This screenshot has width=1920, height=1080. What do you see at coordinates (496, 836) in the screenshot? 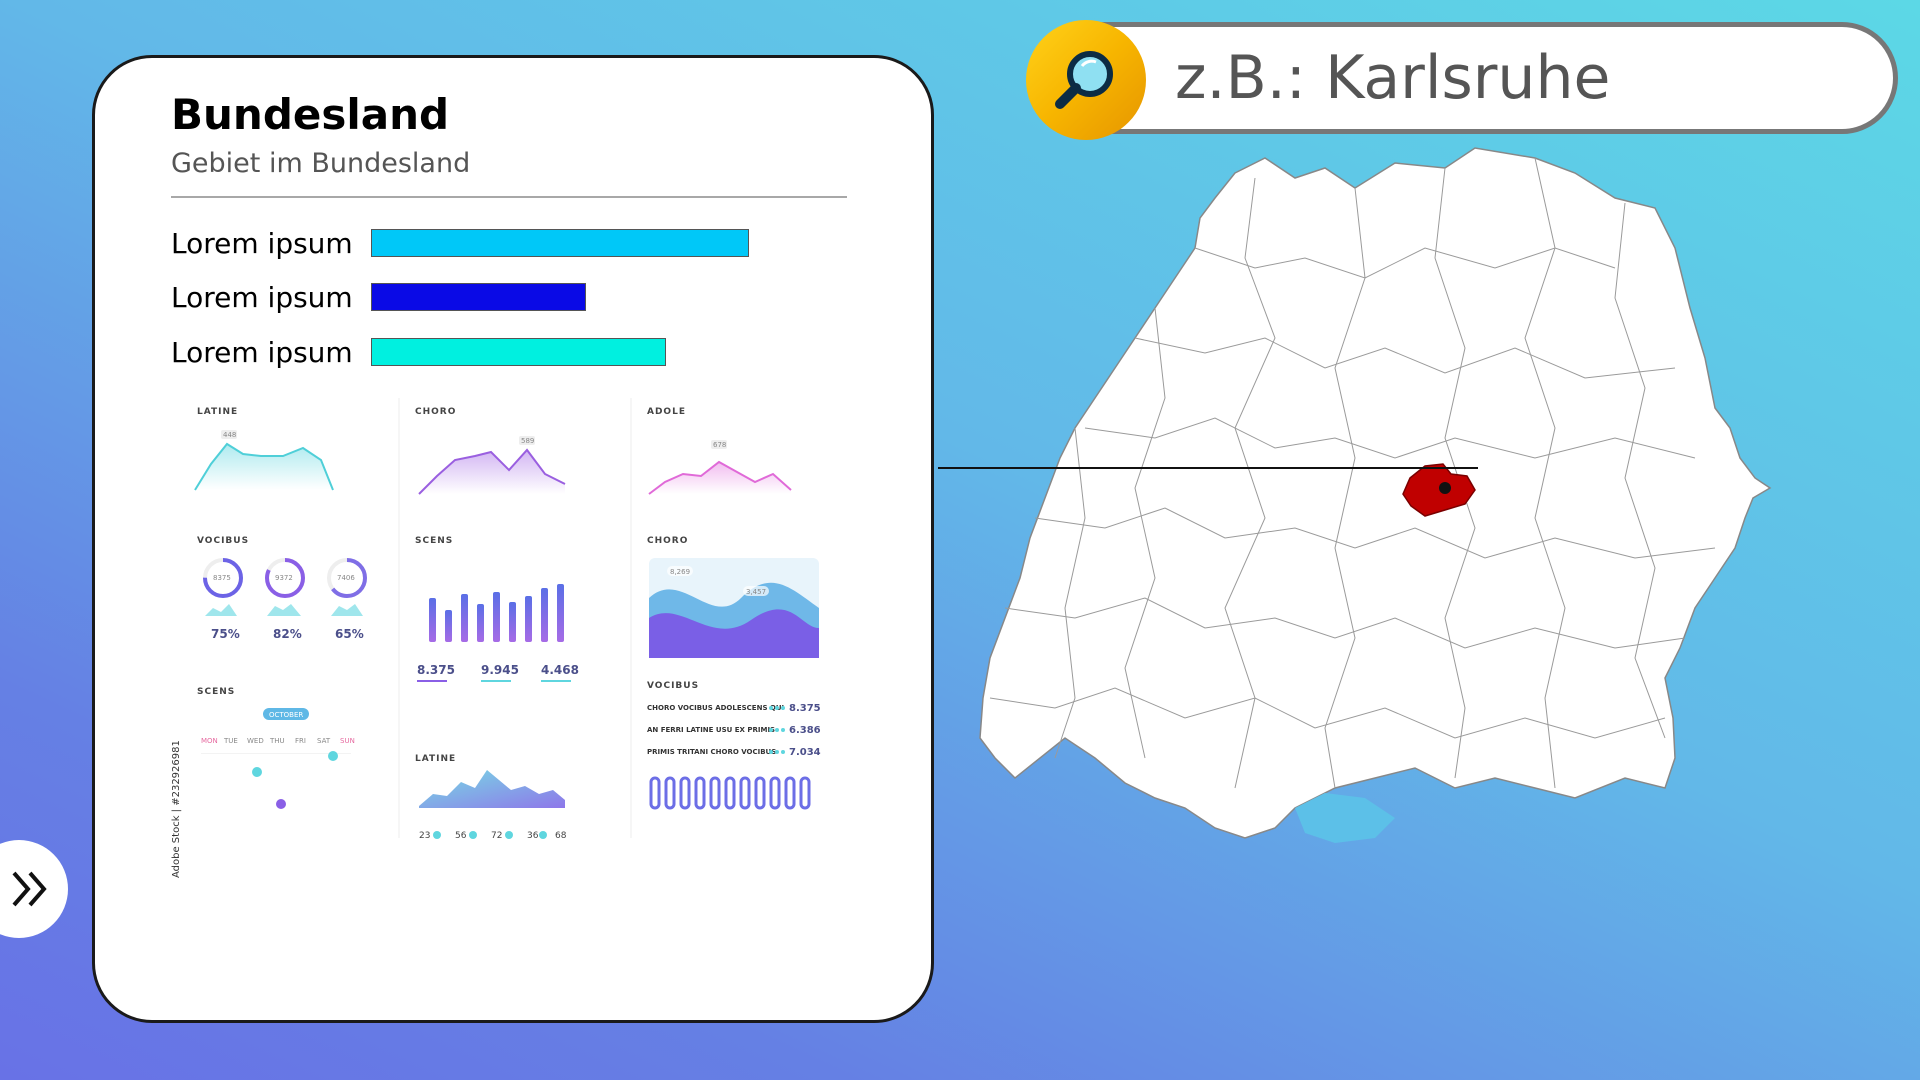
I see `svg-text: 72` at bounding box center [496, 836].